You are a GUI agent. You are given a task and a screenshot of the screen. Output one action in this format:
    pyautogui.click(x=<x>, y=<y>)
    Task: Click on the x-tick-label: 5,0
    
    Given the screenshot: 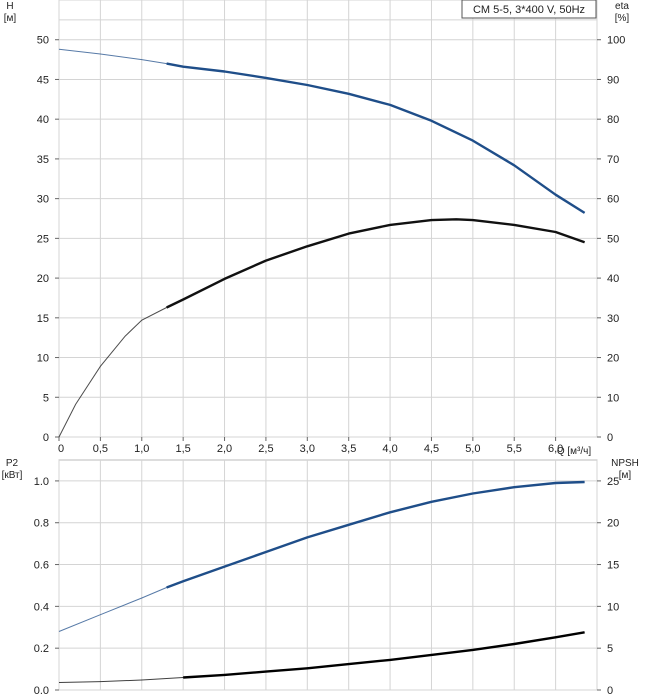 What is the action you would take?
    pyautogui.click(x=472, y=449)
    